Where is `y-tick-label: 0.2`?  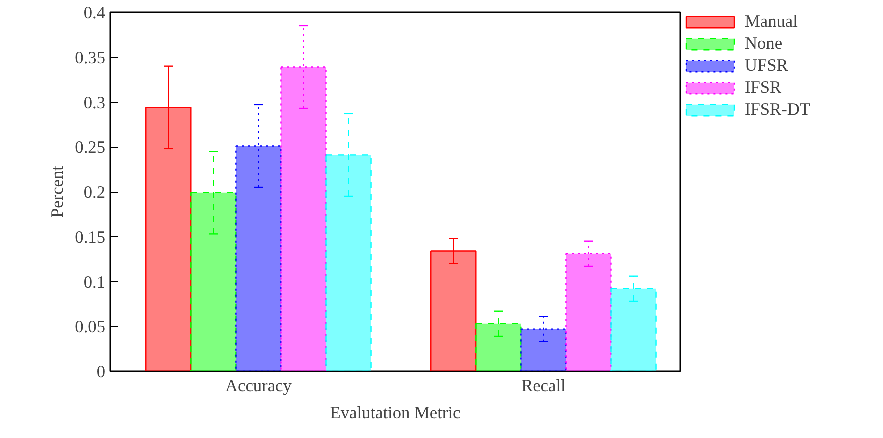
y-tick-label: 0.2 is located at coordinates (95, 192).